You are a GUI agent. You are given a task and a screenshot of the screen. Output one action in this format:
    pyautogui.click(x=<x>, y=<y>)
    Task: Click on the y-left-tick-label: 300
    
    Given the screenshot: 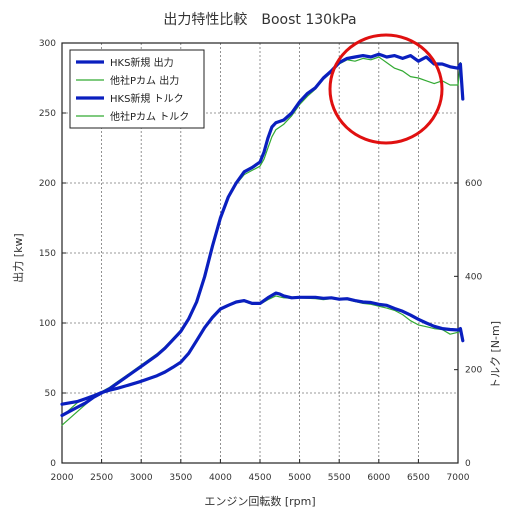 What is the action you would take?
    pyautogui.click(x=47, y=44)
    